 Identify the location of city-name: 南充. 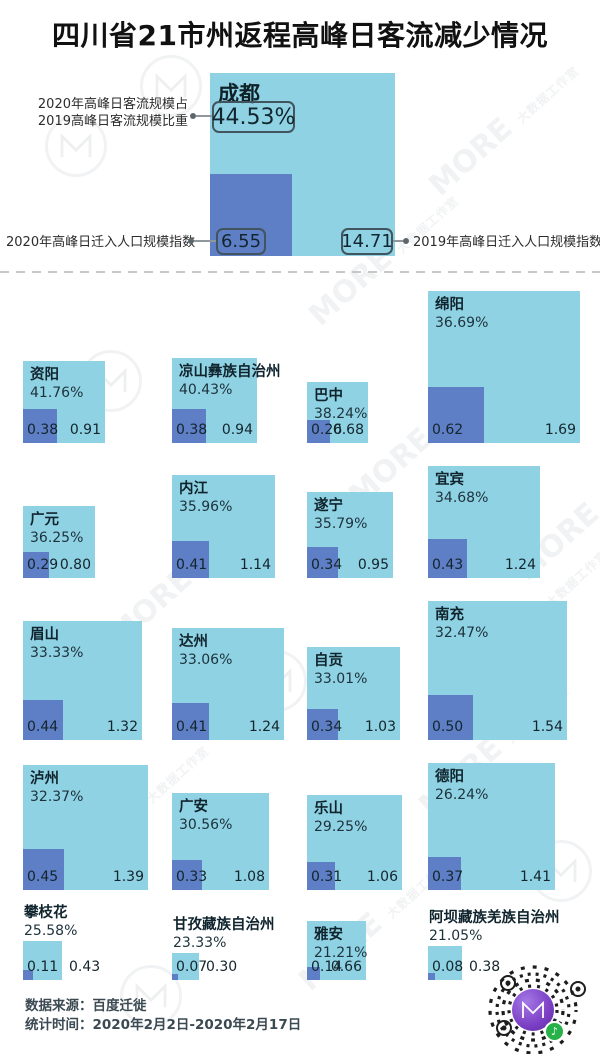
(449, 615).